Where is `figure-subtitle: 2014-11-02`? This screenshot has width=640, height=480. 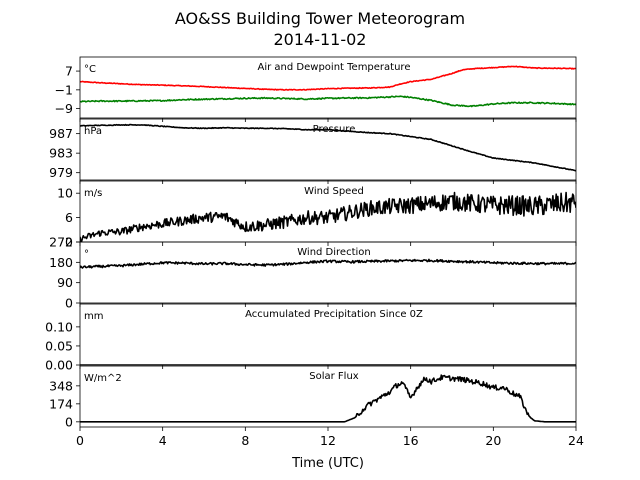 figure-subtitle: 2014-11-02 is located at coordinates (320, 39).